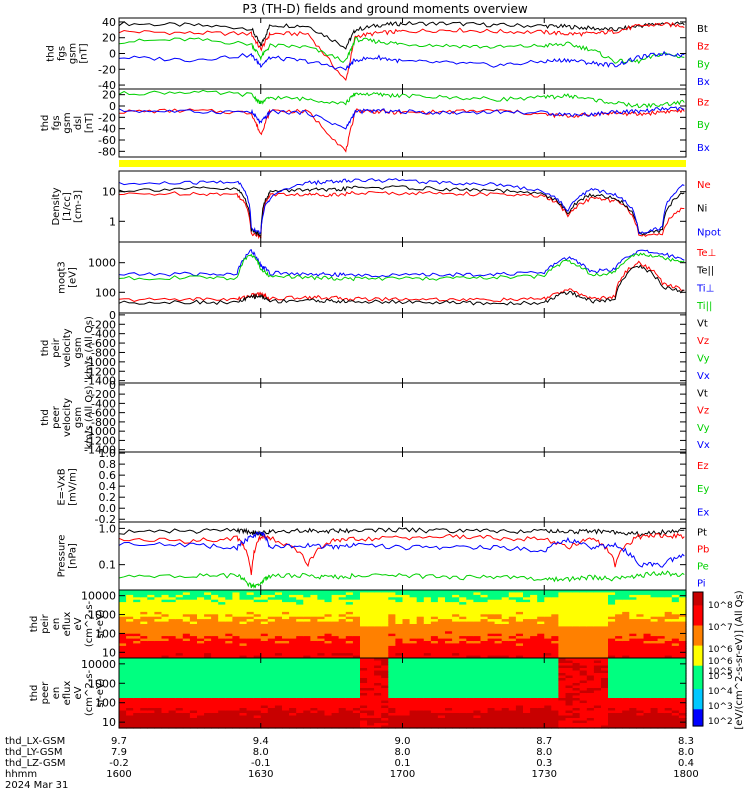 Image resolution: width=750 pixels, height=804 pixels. I want to click on x-row-value: 1700, so click(402, 774).